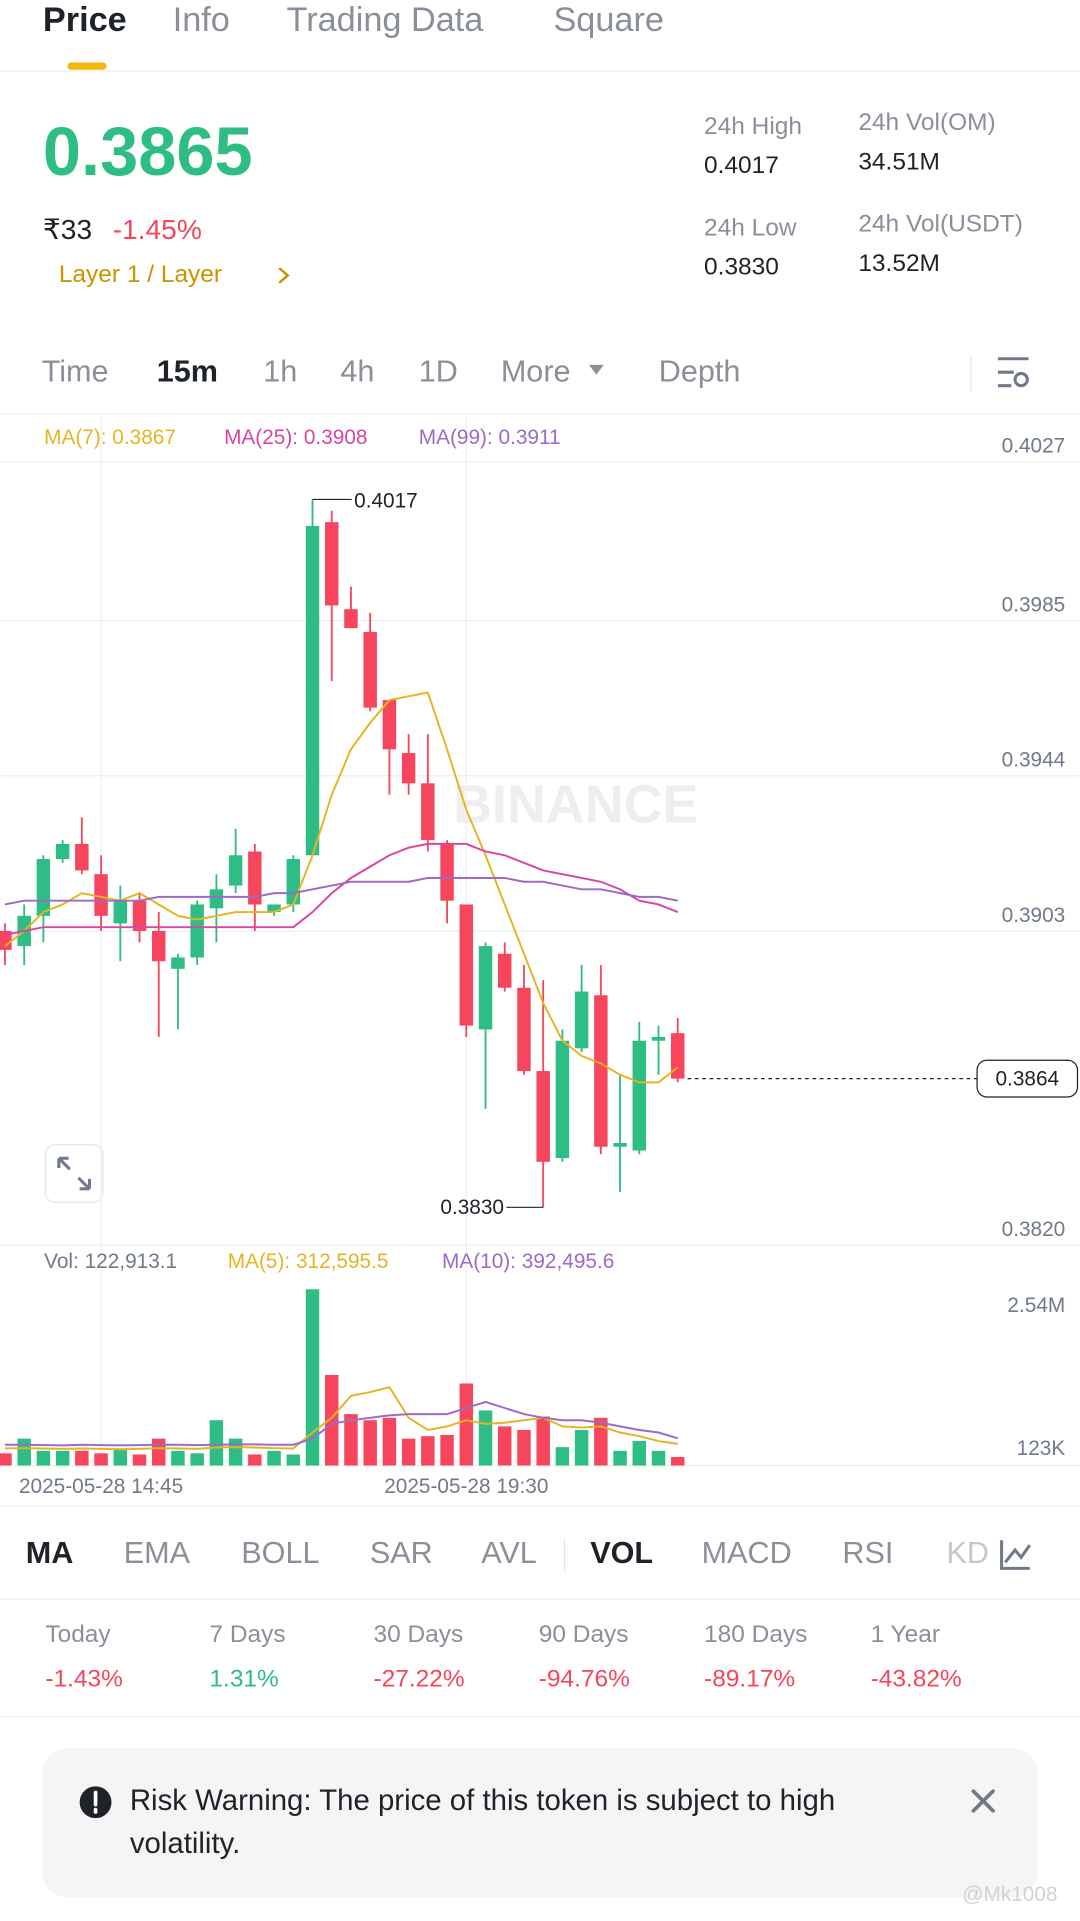 Image resolution: width=1080 pixels, height=1921 pixels. I want to click on interval-tab: 15m, so click(187, 372).